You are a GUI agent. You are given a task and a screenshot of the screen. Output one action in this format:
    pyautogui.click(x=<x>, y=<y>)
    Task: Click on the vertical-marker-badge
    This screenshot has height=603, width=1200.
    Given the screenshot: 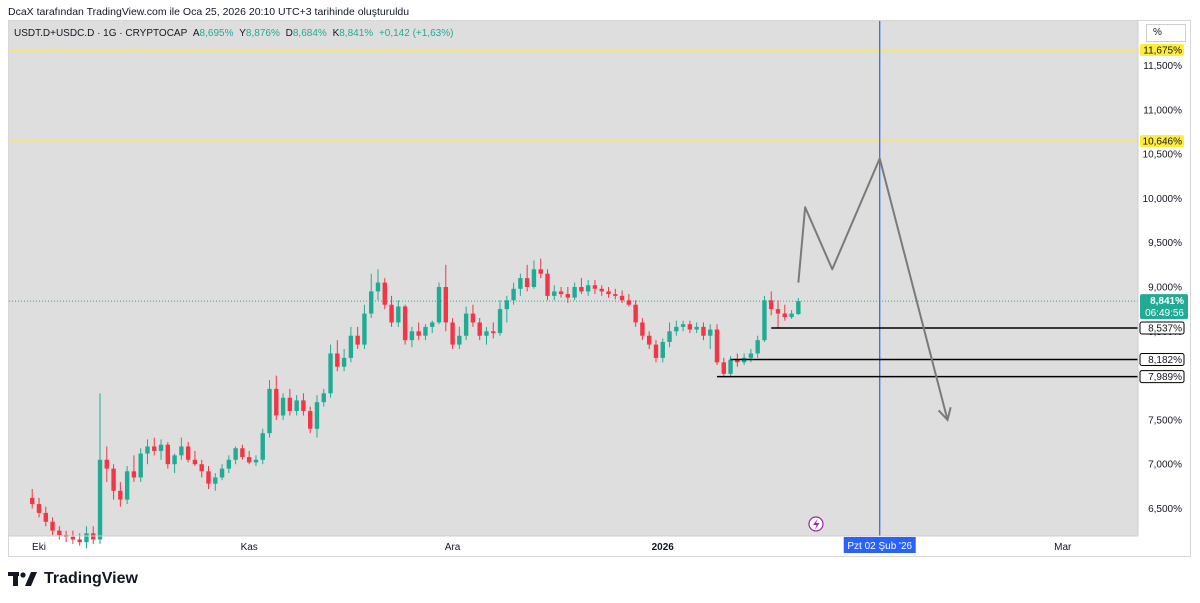 What is the action you would take?
    pyautogui.click(x=879, y=545)
    